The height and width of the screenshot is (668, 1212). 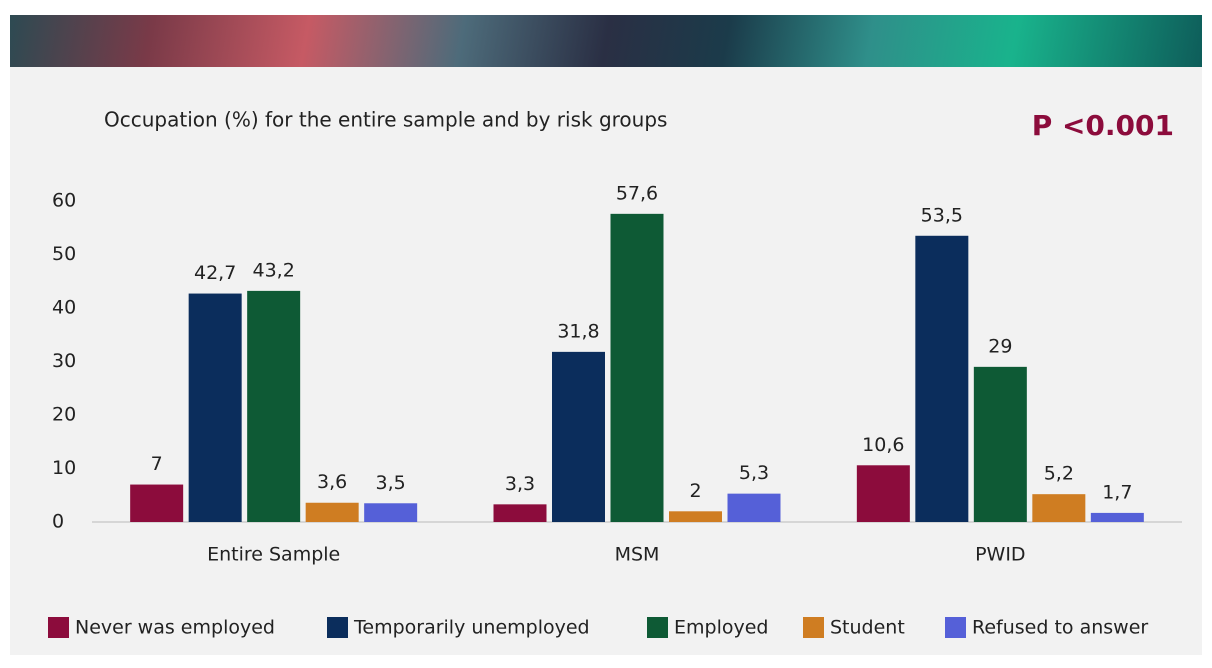 What do you see at coordinates (1117, 492) in the screenshot?
I see `data-label: 1,7` at bounding box center [1117, 492].